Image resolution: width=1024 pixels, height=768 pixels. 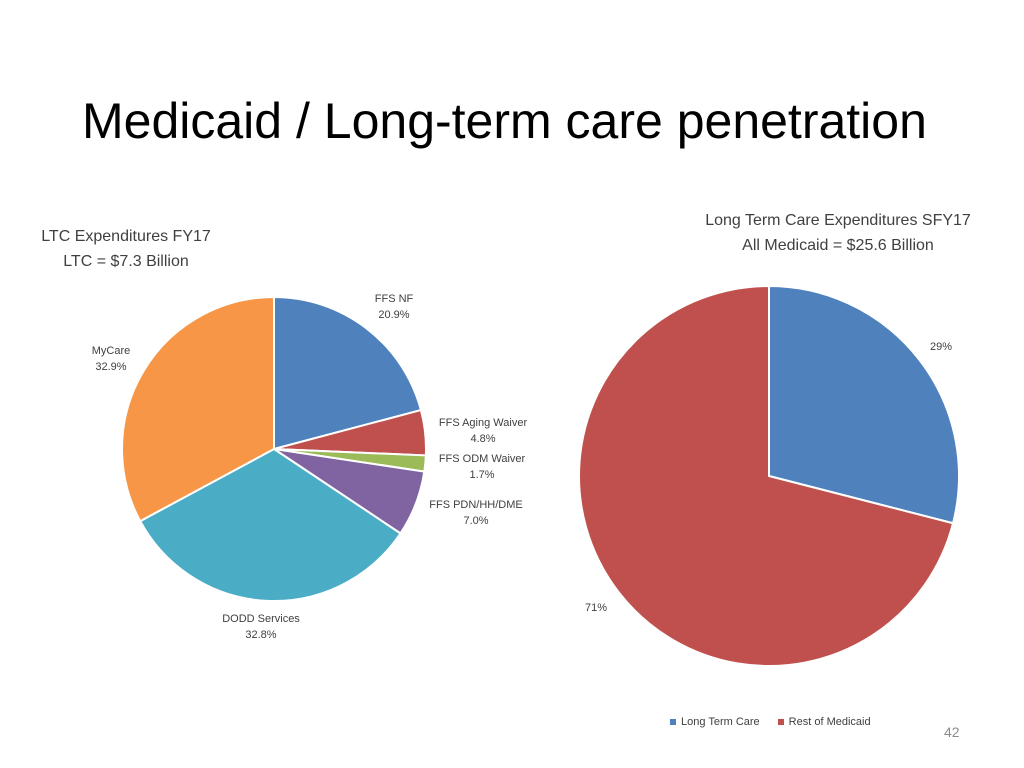 I want to click on medicaid-slice-long-term-care, so click(x=864, y=404).